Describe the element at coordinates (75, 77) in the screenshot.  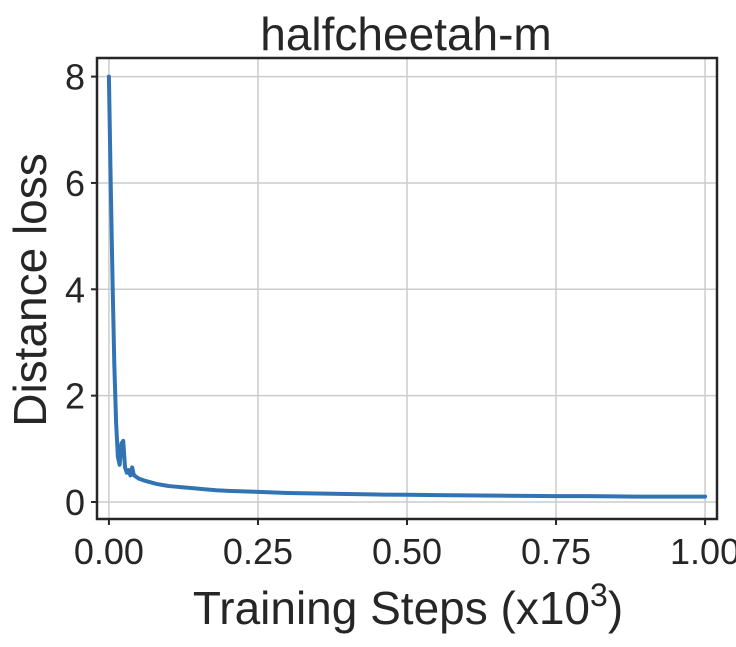
I see `y-tick-label: 8` at that location.